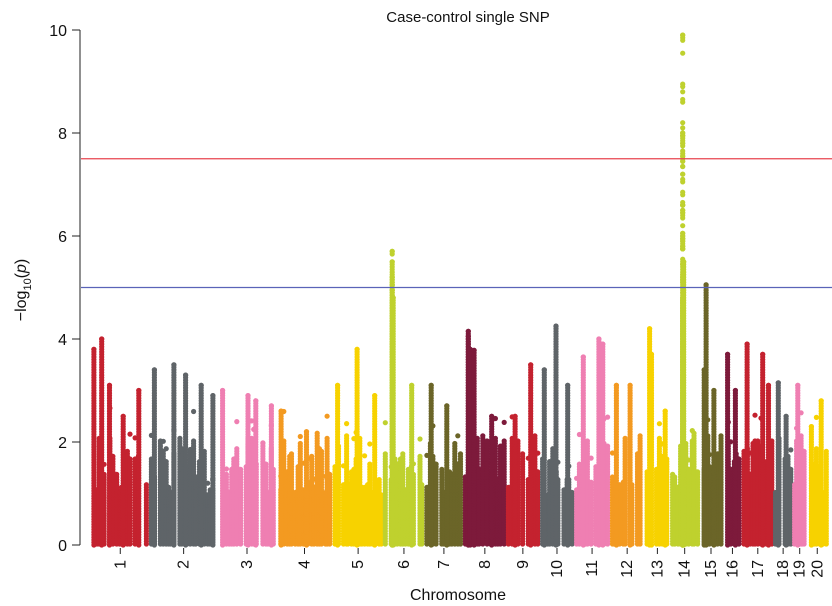  Describe the element at coordinates (358, 564) in the screenshot. I see `x-tick-label-5: 5` at that location.